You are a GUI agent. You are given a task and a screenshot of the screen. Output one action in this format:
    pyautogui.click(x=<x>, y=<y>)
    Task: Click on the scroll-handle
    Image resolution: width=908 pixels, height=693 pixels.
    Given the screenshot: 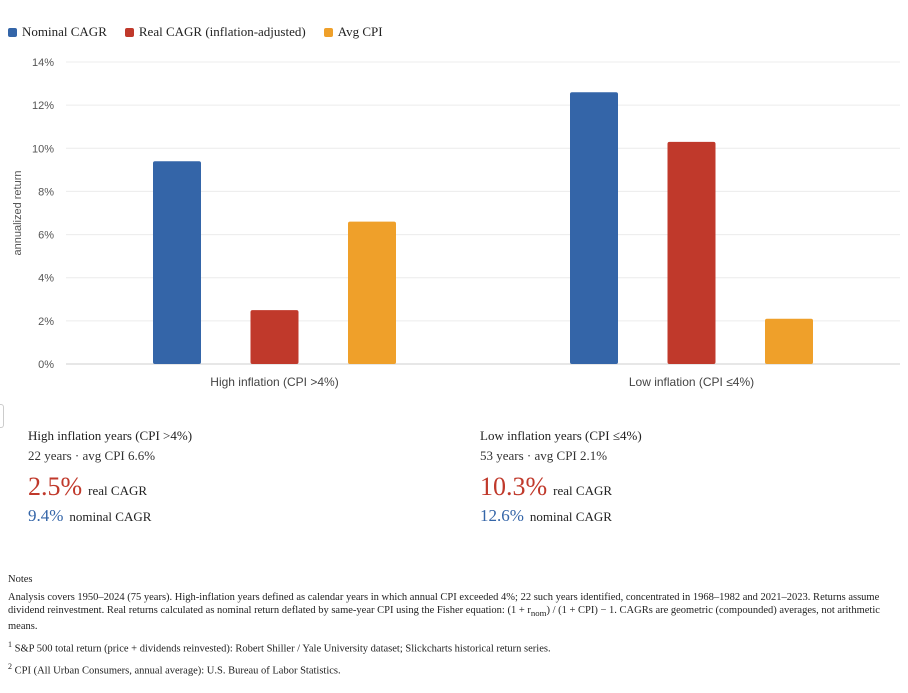 What is the action you would take?
    pyautogui.click(x=2, y=416)
    